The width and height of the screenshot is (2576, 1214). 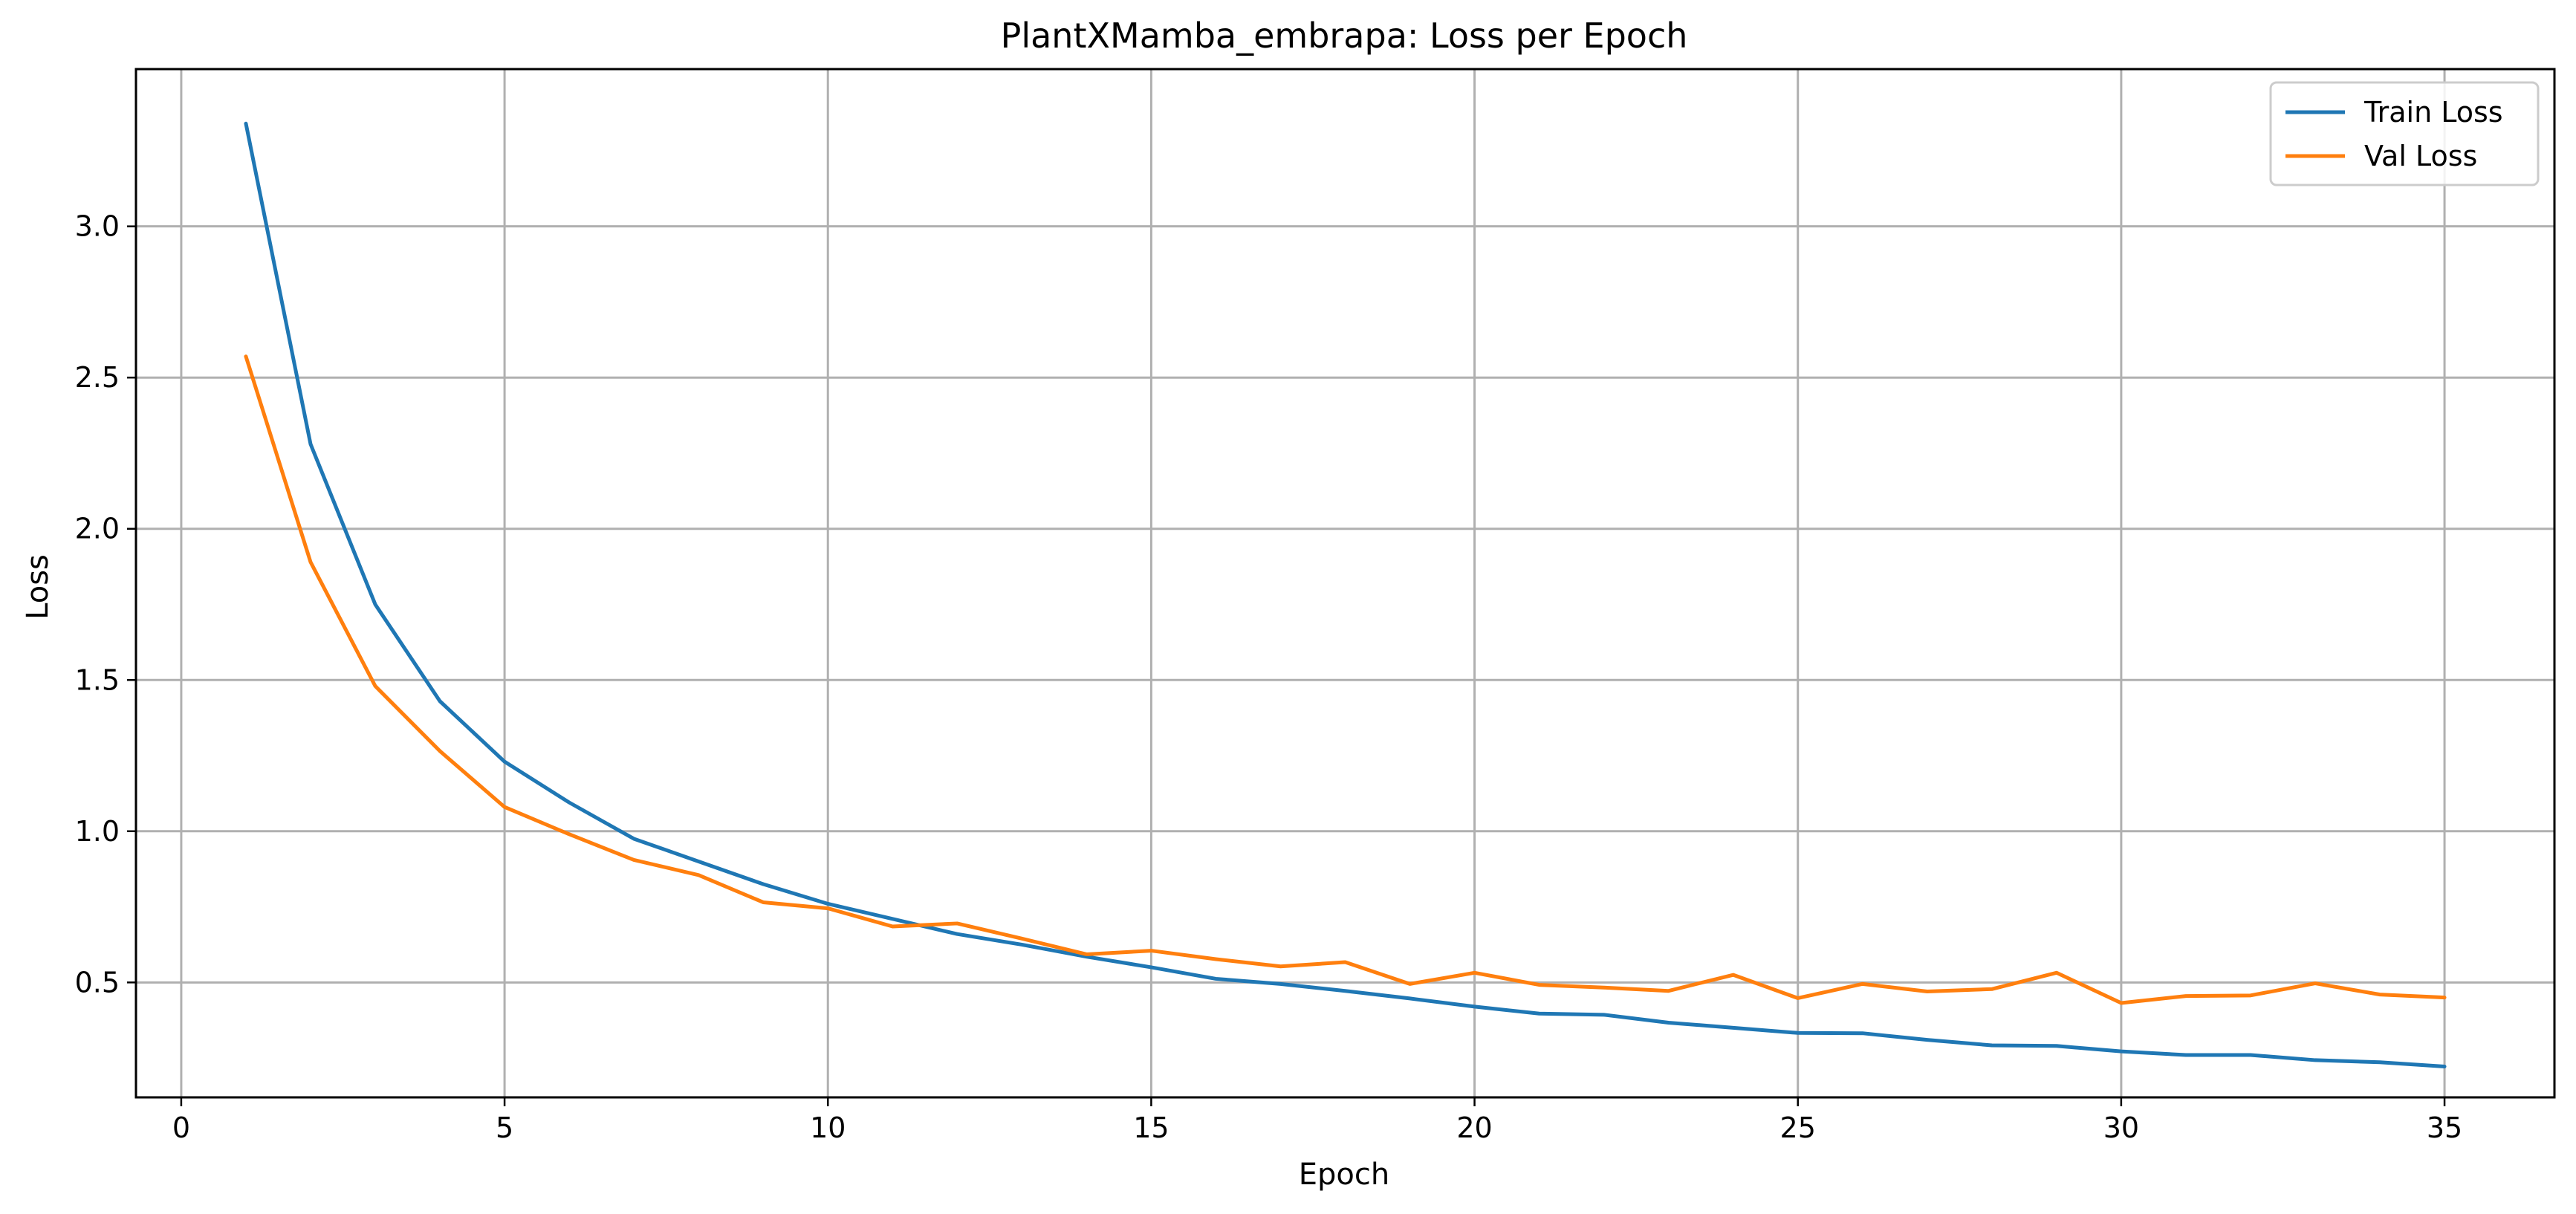 I want to click on x-tick-label: 15, so click(x=1151, y=1127).